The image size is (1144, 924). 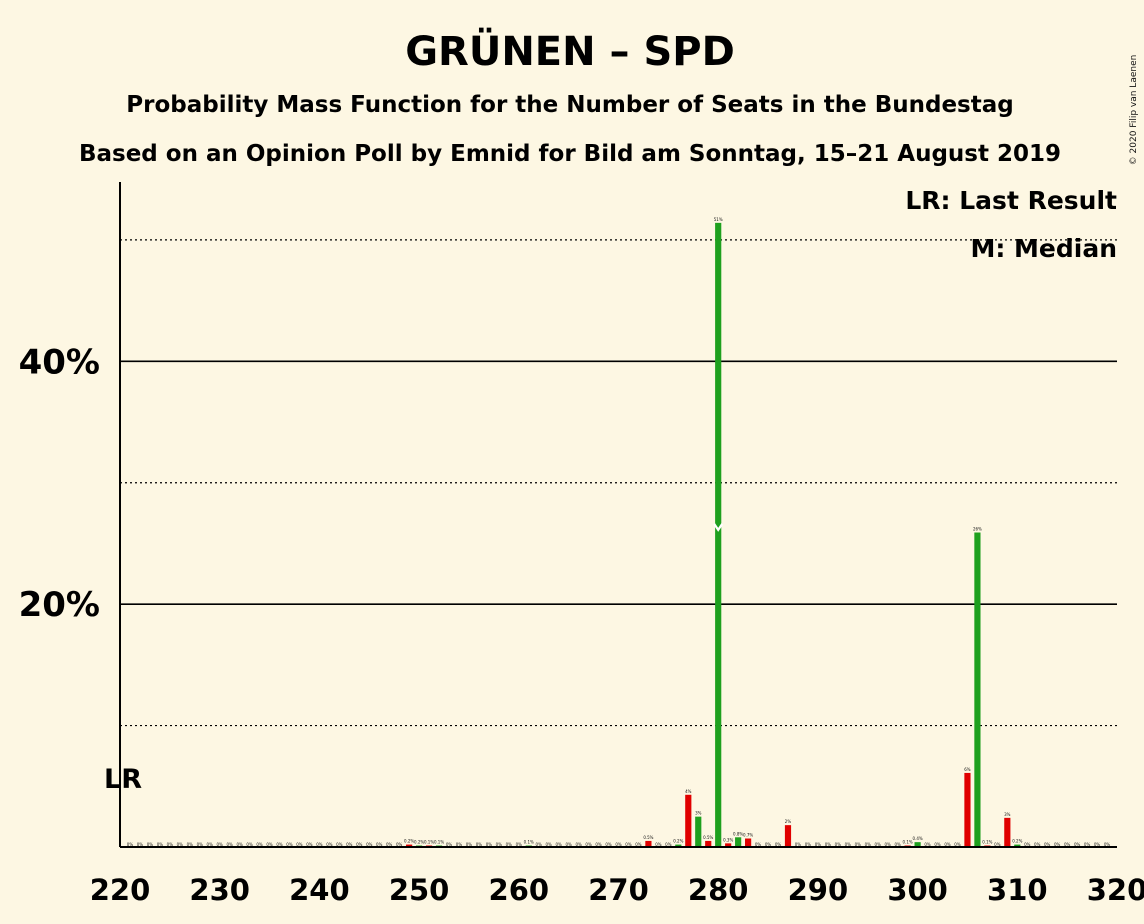 What do you see at coordinates (1115, 890) in the screenshot?
I see `x-tick-label: 320` at bounding box center [1115, 890].